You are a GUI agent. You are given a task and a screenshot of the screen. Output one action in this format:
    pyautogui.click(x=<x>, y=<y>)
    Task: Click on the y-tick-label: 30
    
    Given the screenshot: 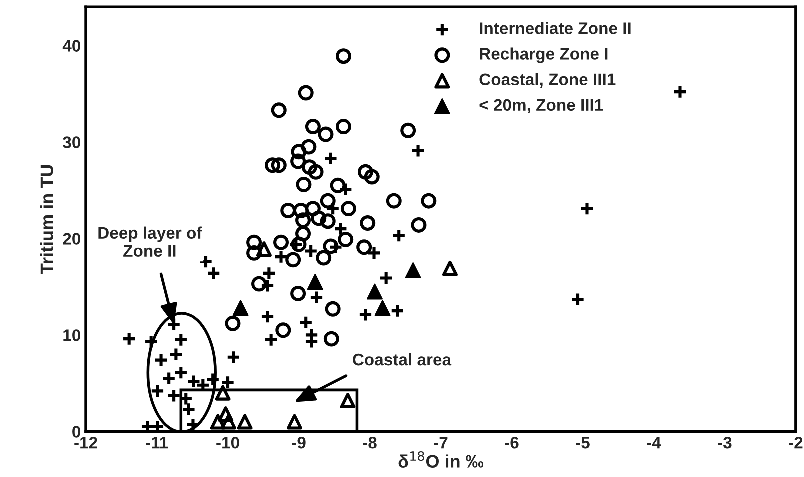 What is the action you would take?
    pyautogui.click(x=71, y=142)
    